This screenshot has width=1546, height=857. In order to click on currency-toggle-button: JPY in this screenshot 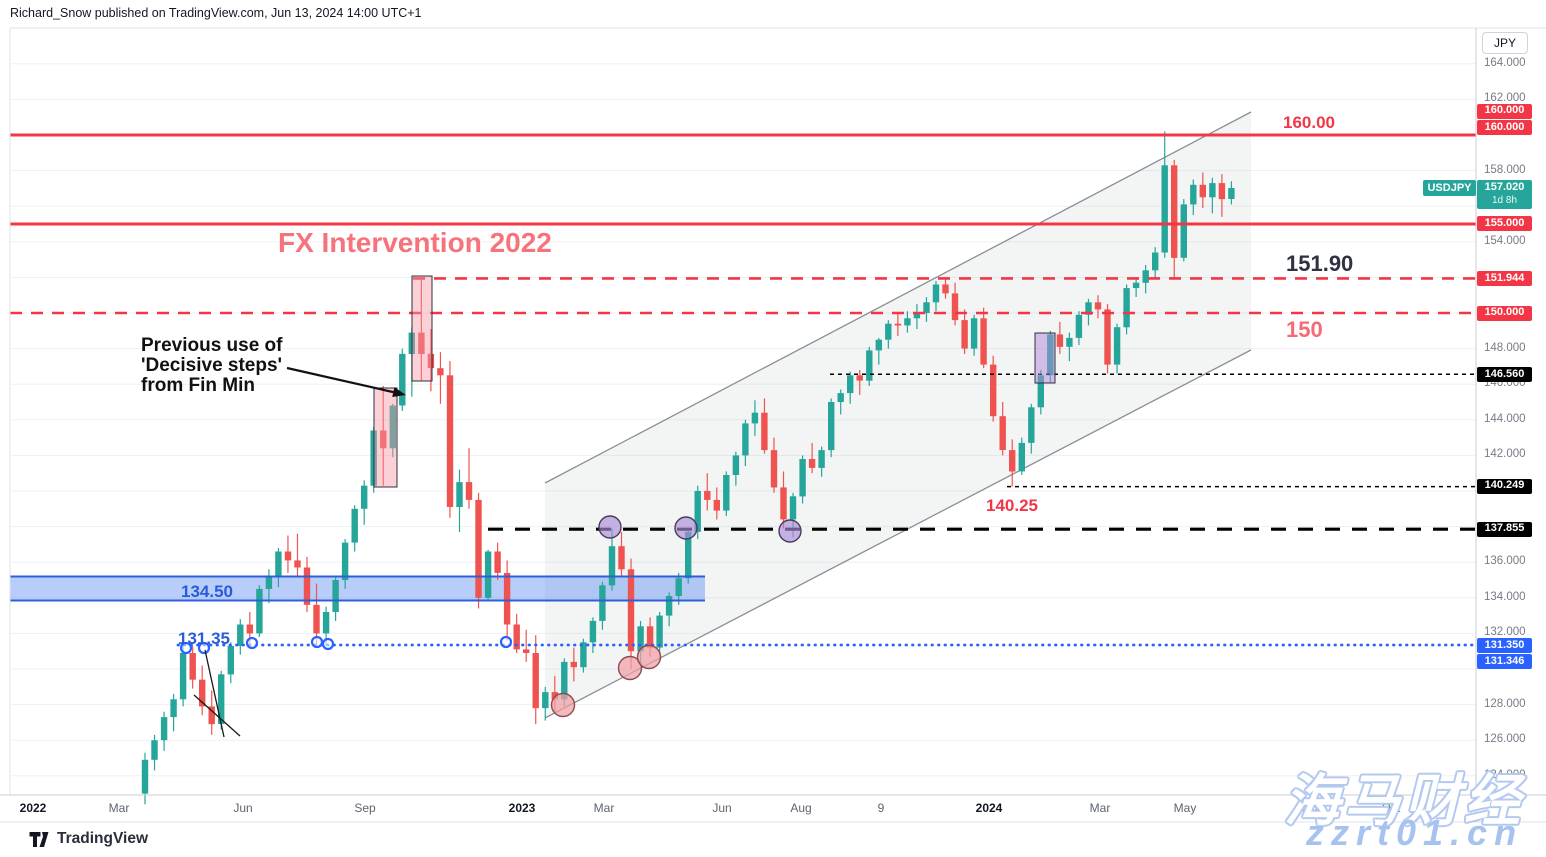, I will do `click(1505, 43)`.